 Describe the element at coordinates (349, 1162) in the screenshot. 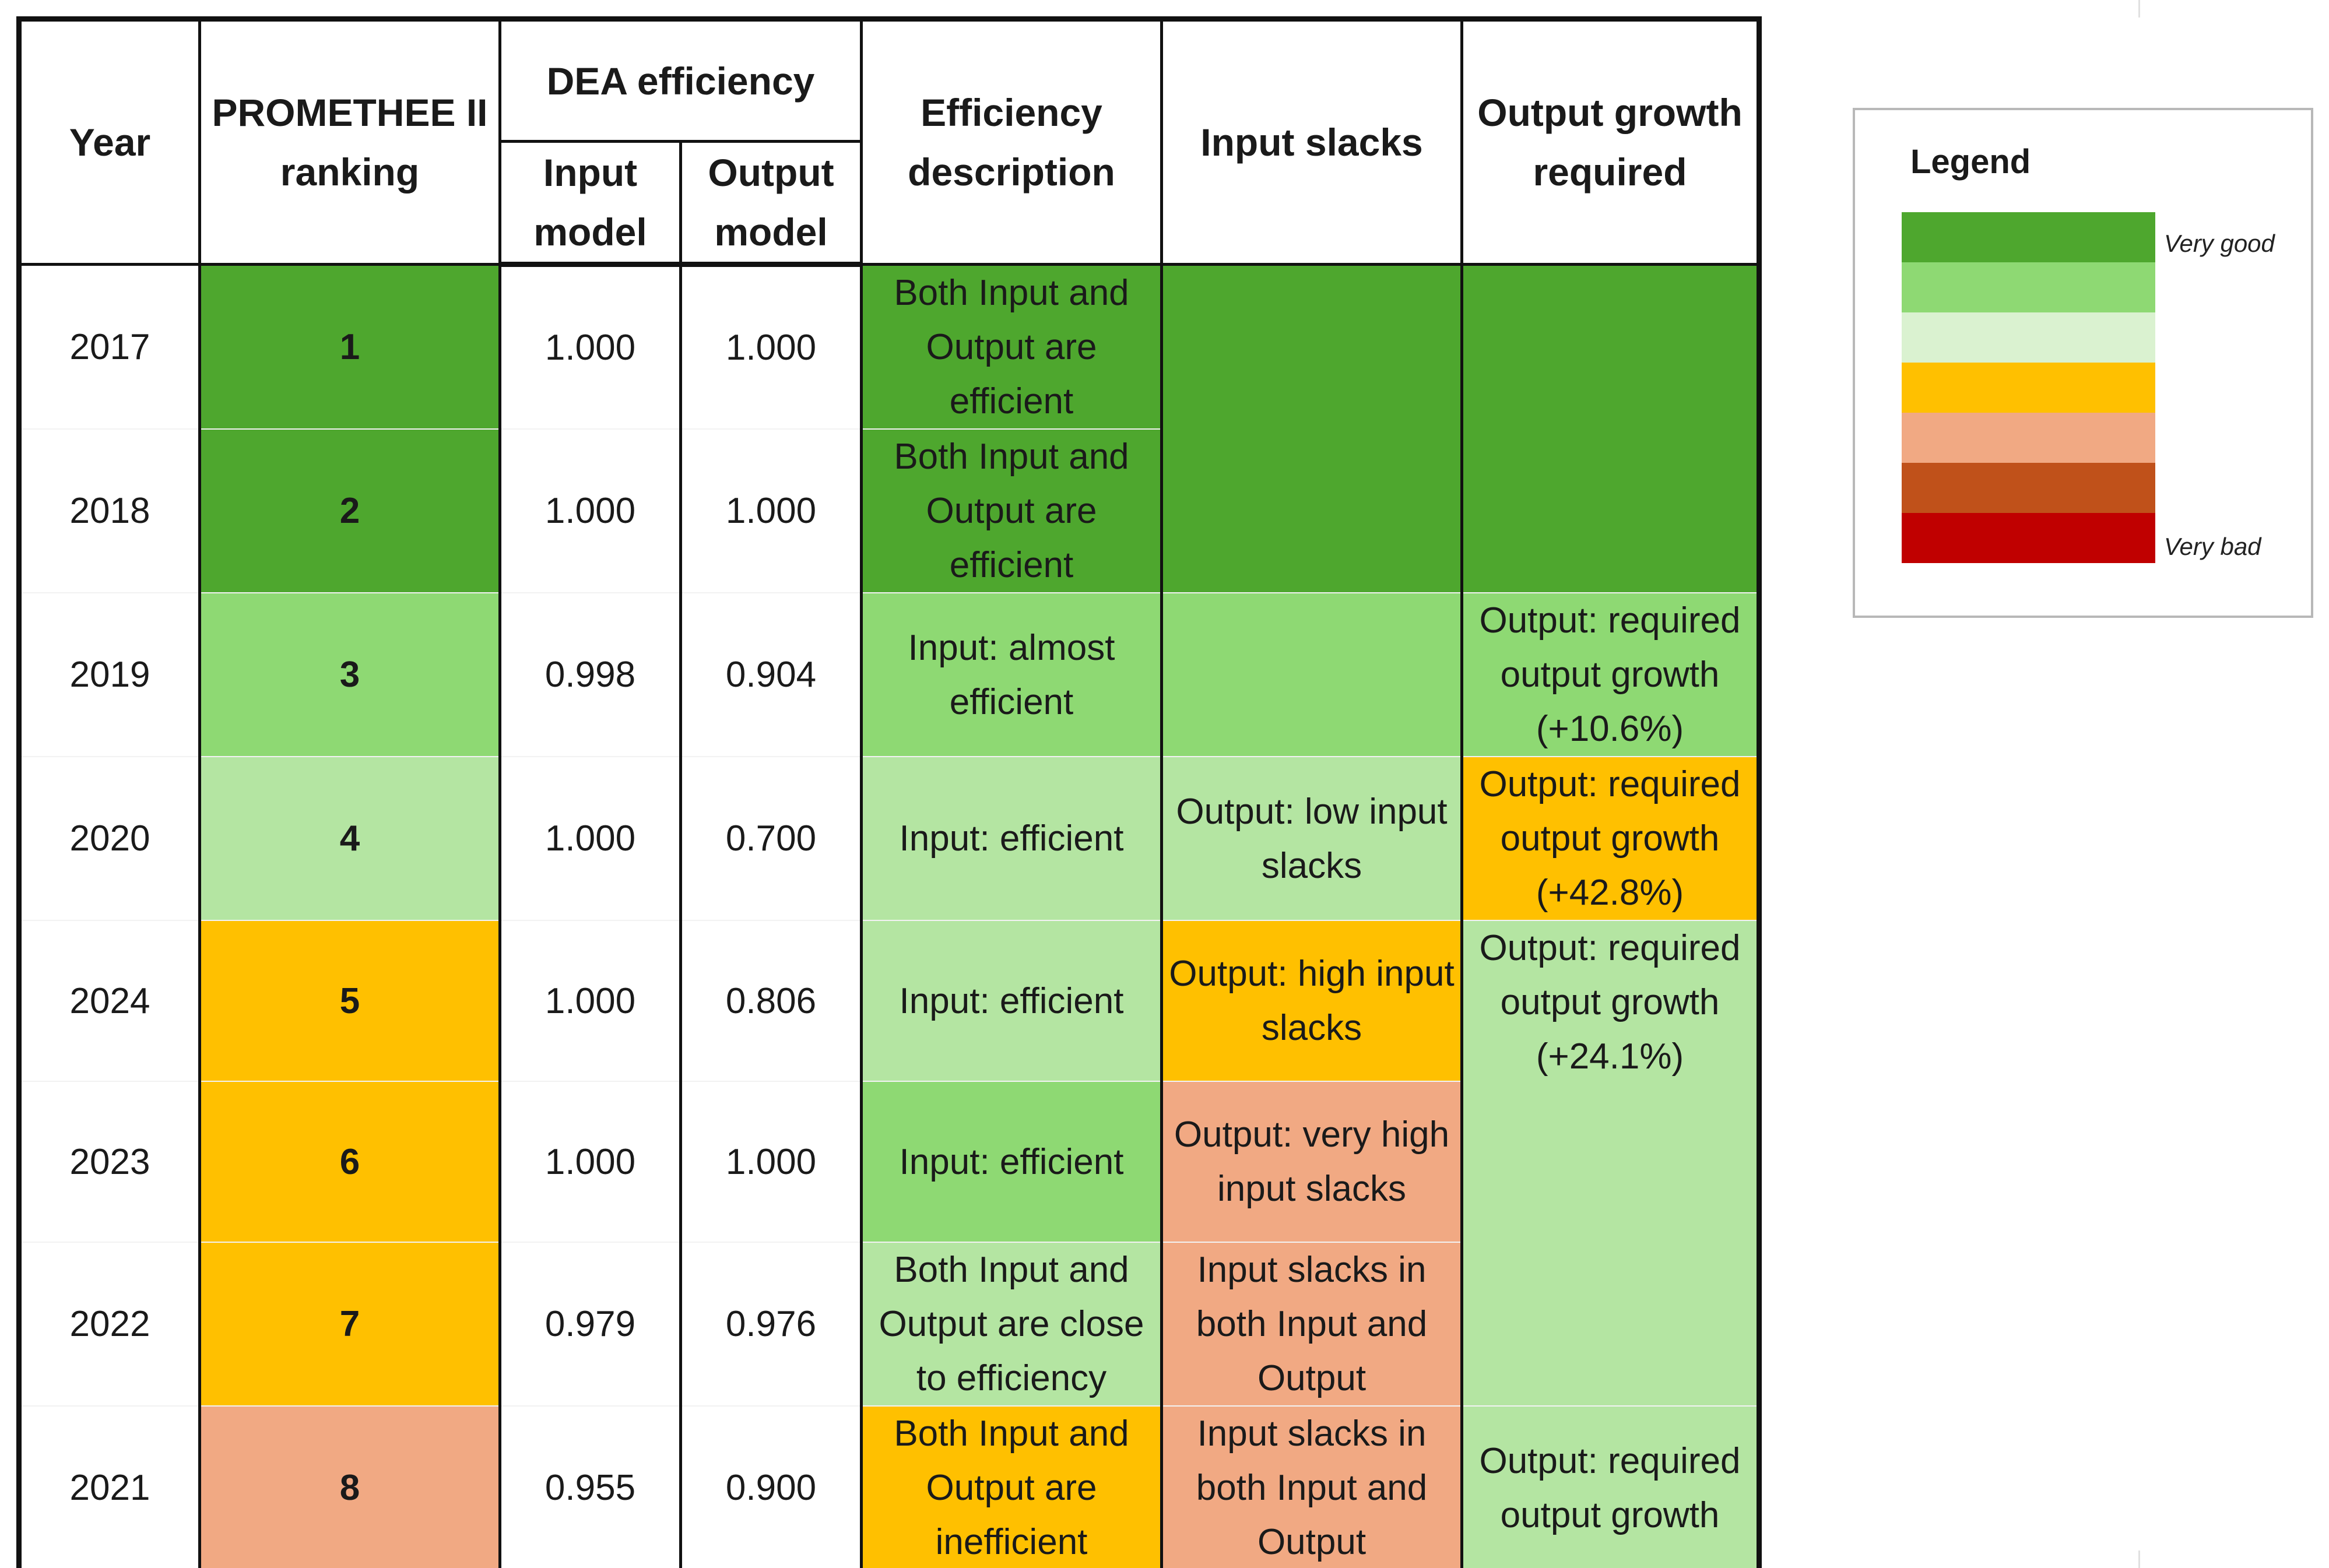

I see `rank-cell: 6` at that location.